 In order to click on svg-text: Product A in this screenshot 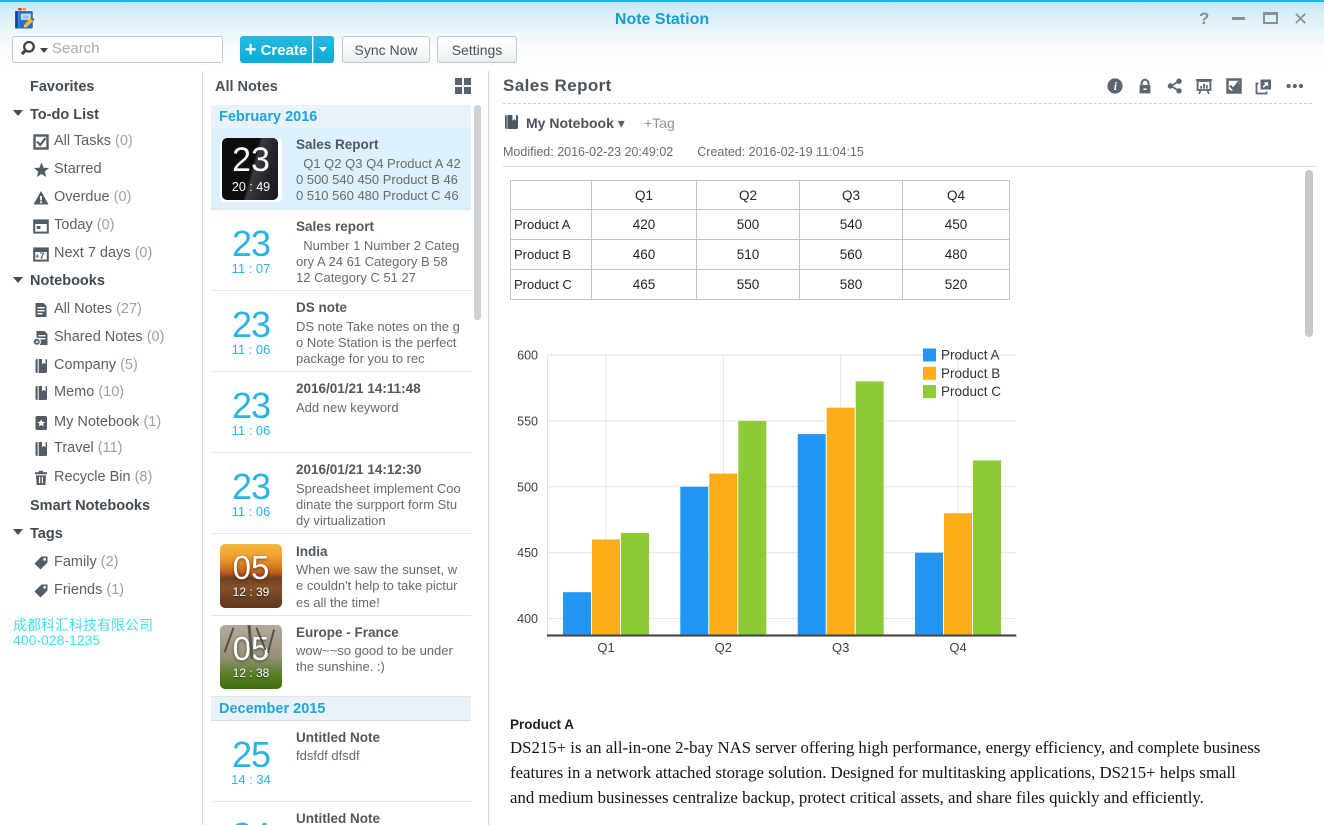, I will do `click(970, 355)`.